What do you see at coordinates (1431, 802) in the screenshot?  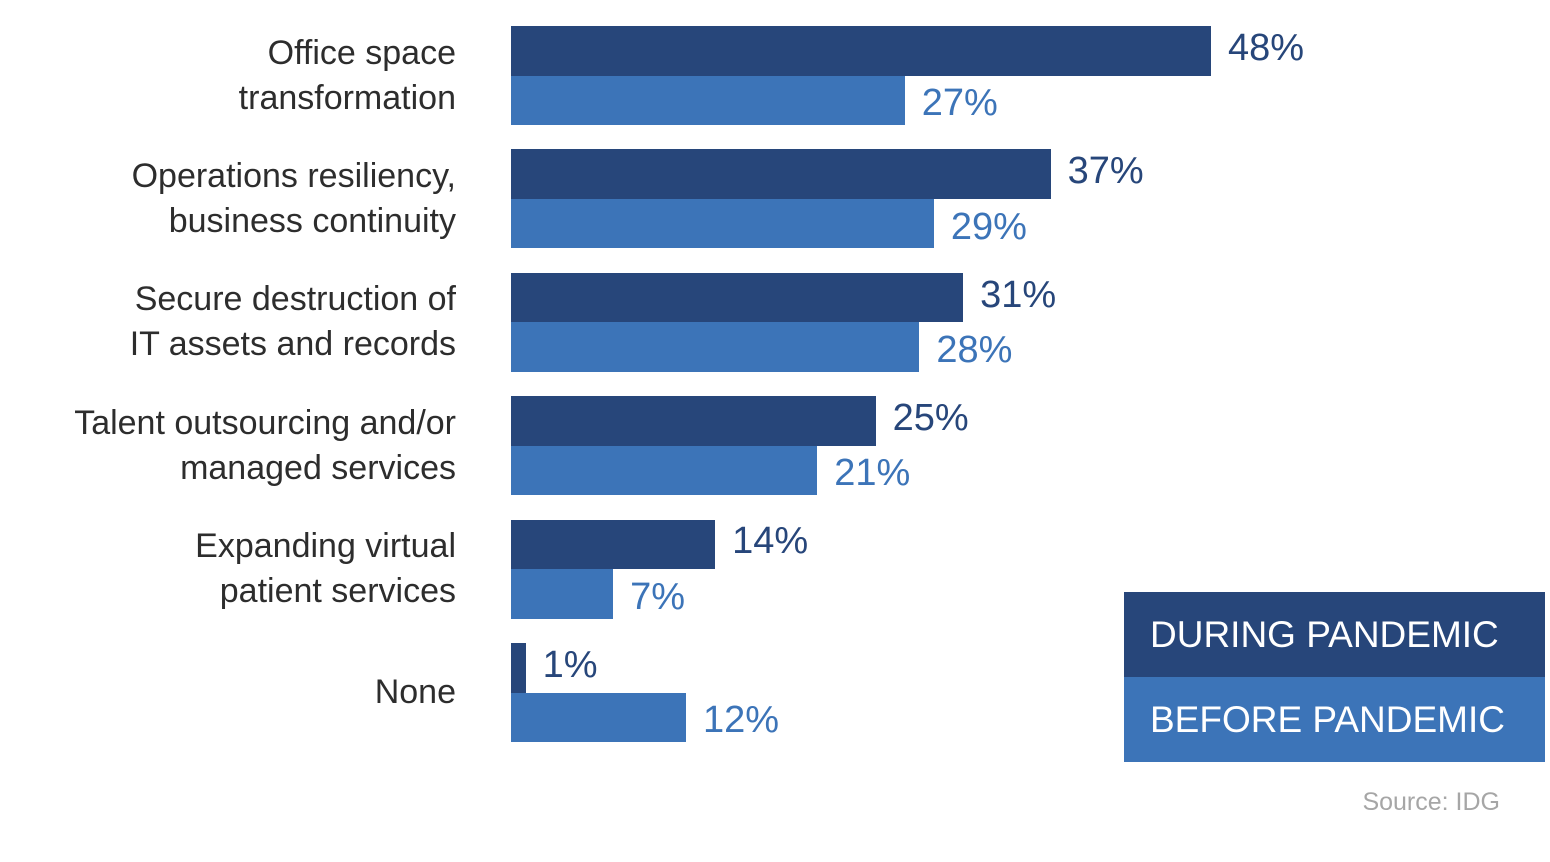 I see `source-note: Source: IDG` at bounding box center [1431, 802].